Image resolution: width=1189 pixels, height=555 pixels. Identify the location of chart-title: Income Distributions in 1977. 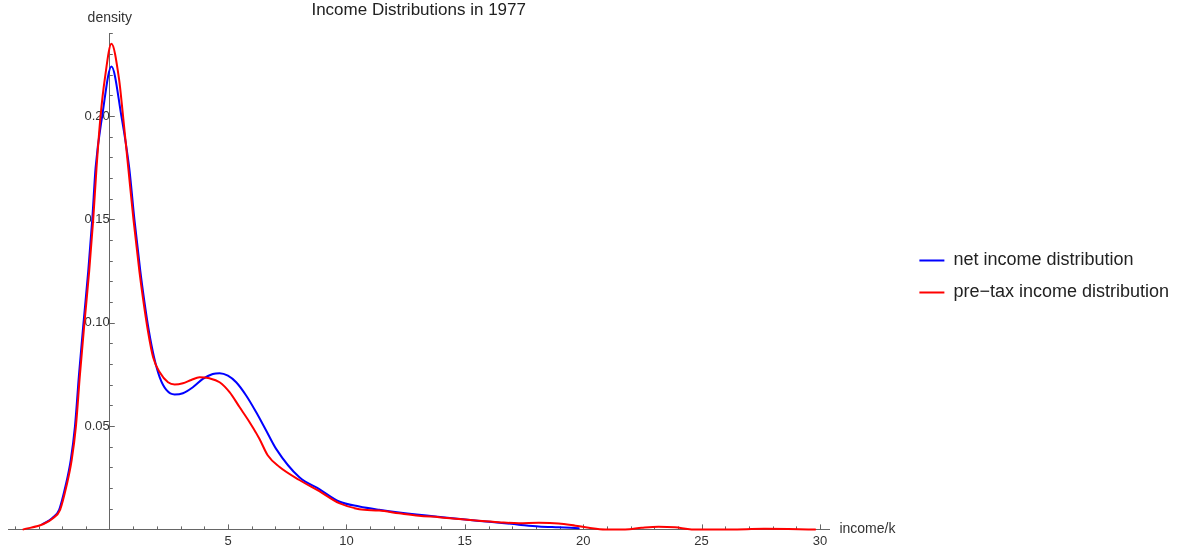
(418, 9).